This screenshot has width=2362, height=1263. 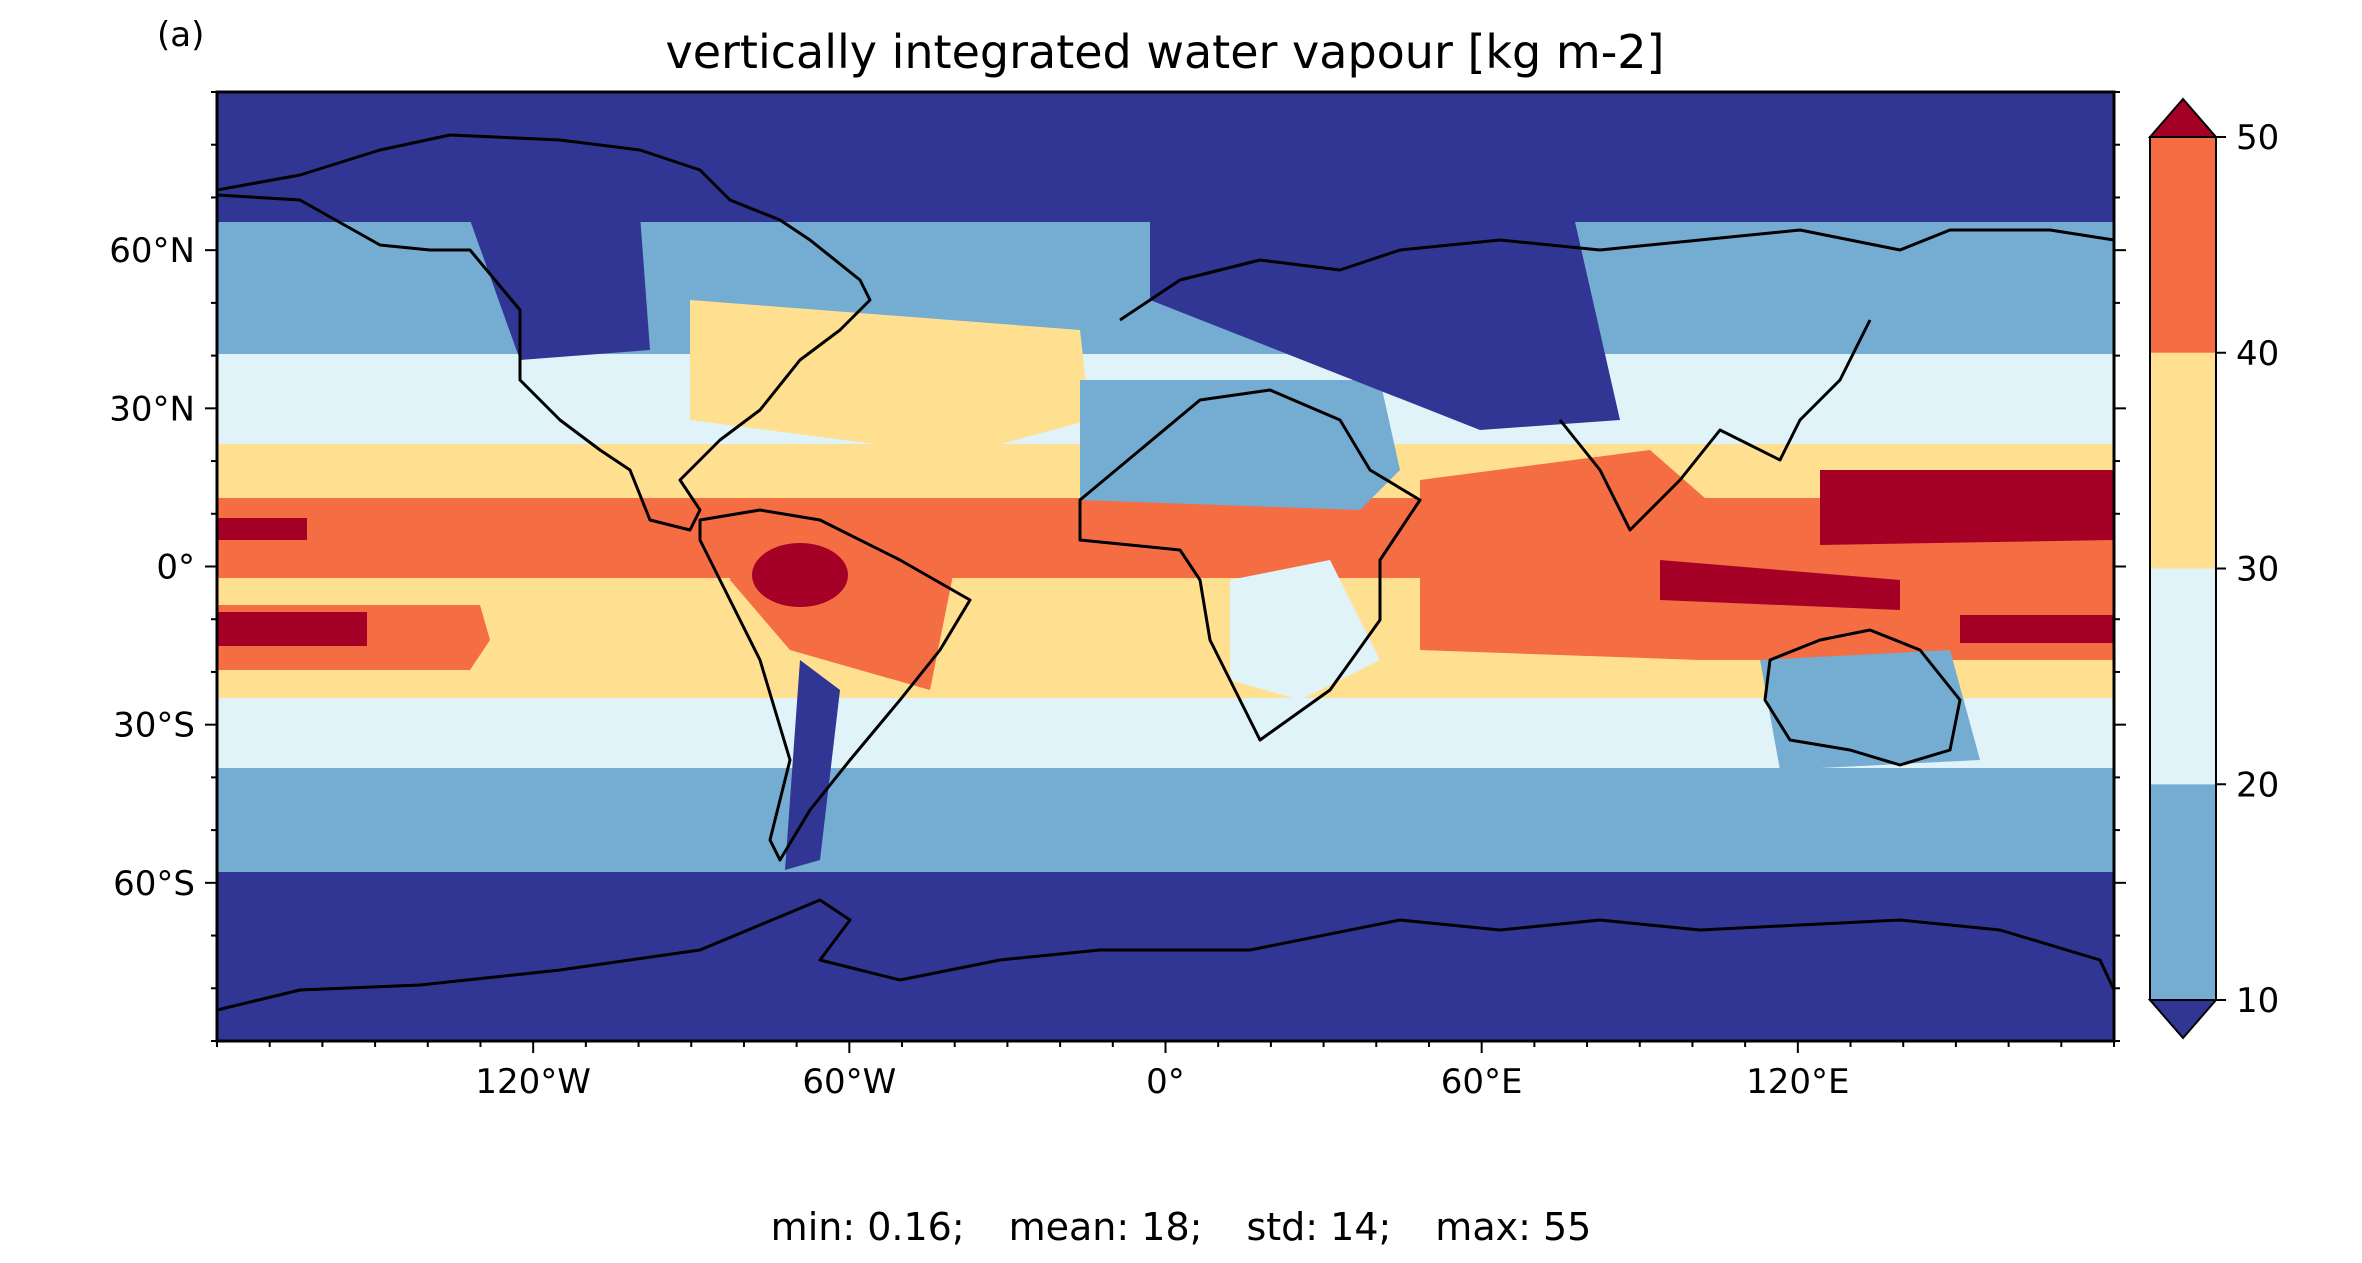 What do you see at coordinates (262, 529) in the screenshot?
I see `itcz-east-pacific-core` at bounding box center [262, 529].